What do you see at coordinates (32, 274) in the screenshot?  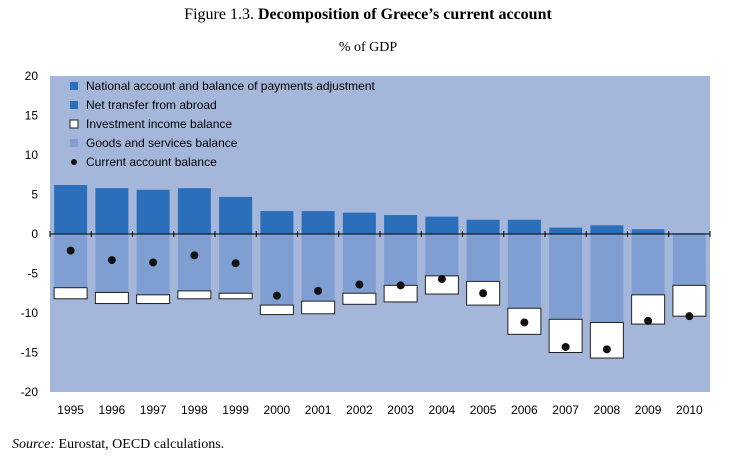 I see `y-tick-label: -5` at bounding box center [32, 274].